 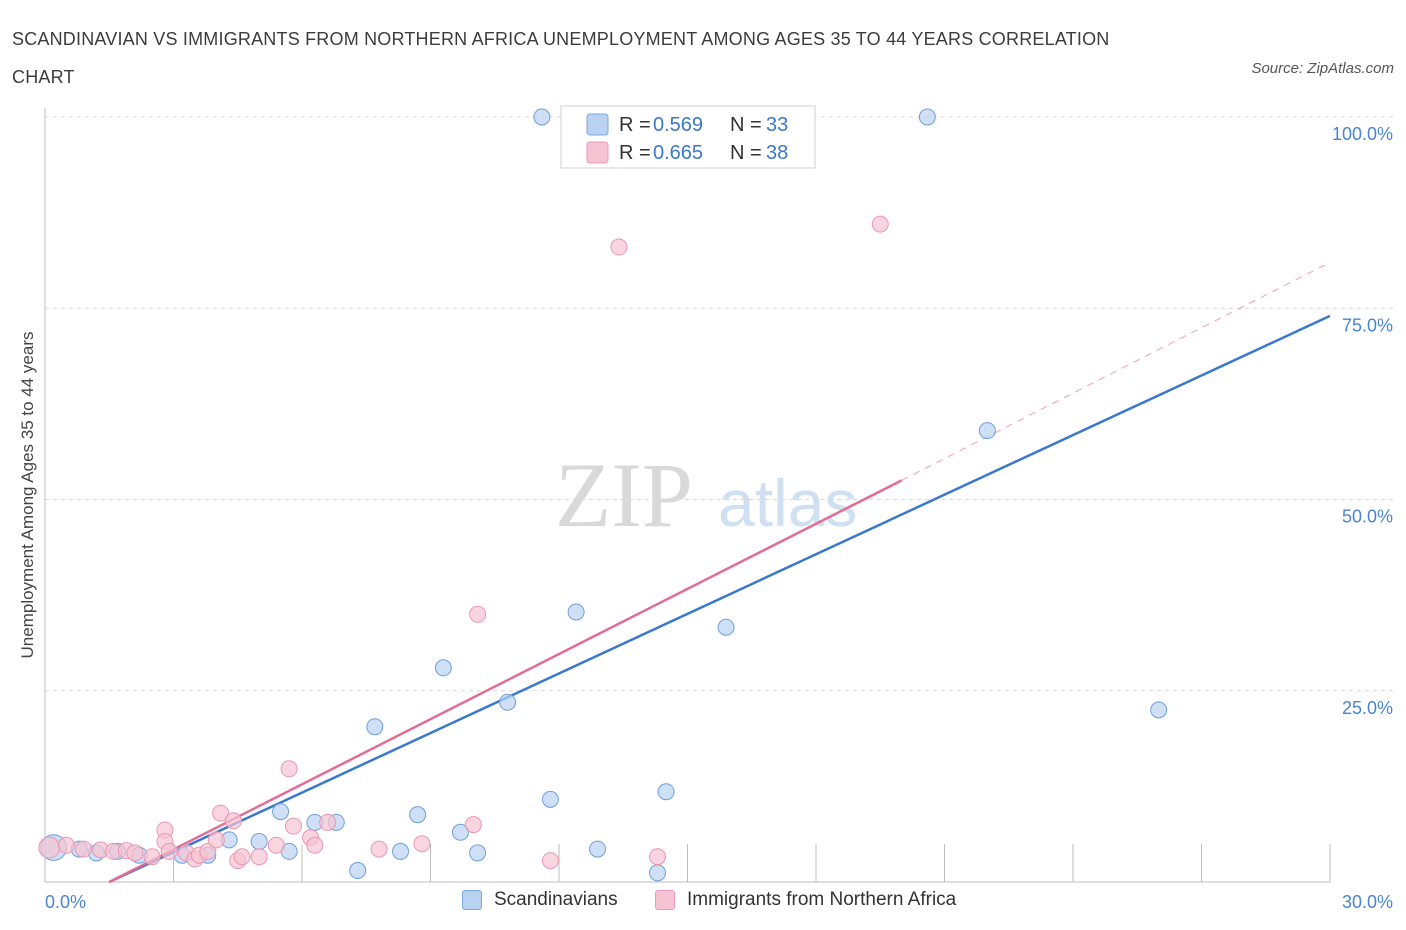 I want to click on x-tick-label-max: 30.0%, so click(x=1367, y=902).